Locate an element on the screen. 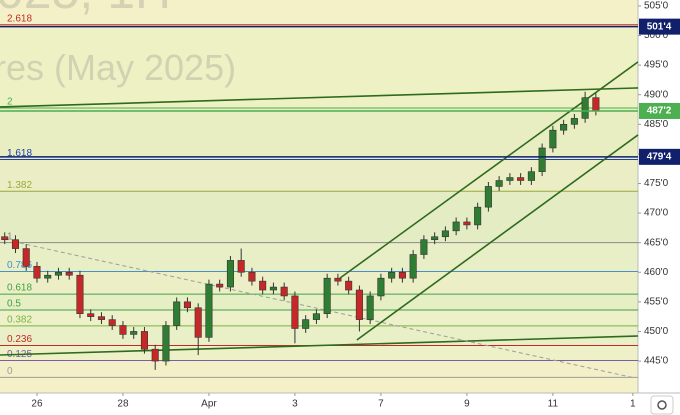 This screenshot has width=680, height=415. fib-label: 1.382 is located at coordinates (19, 185).